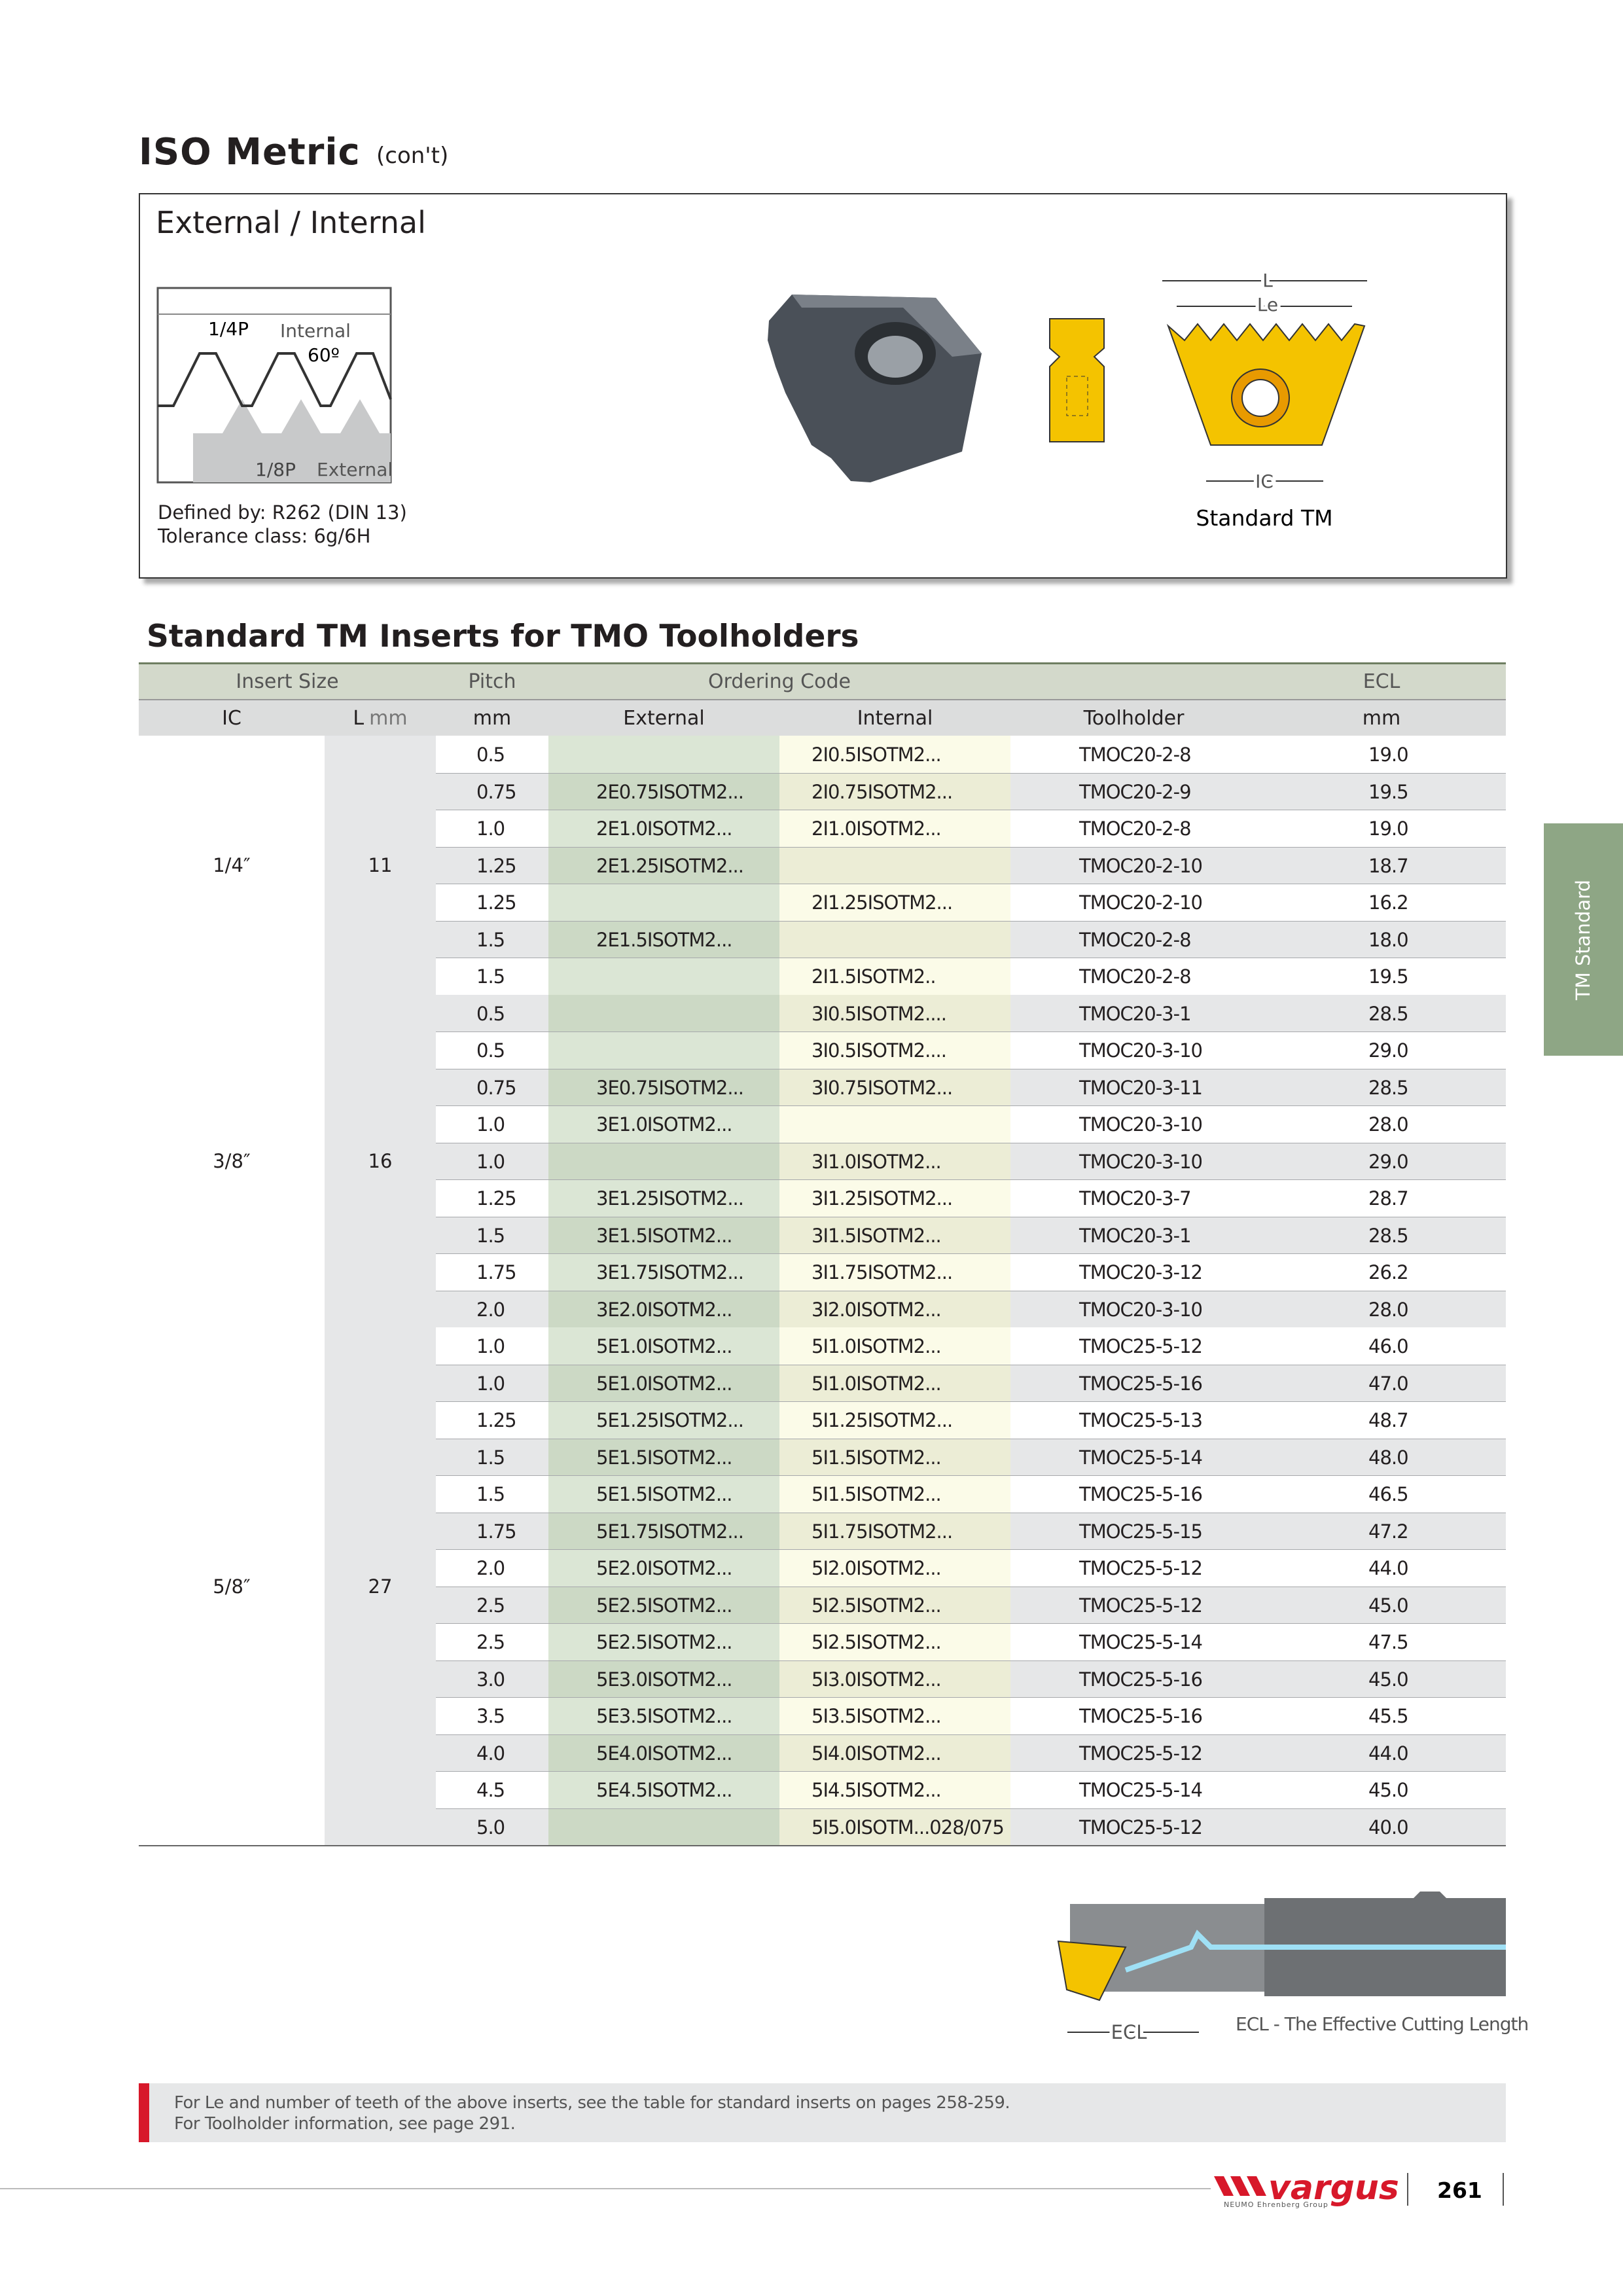 This screenshot has height=2296, width=1623. Describe the element at coordinates (1388, 1827) in the screenshot. I see `ecl: 40.0` at that location.